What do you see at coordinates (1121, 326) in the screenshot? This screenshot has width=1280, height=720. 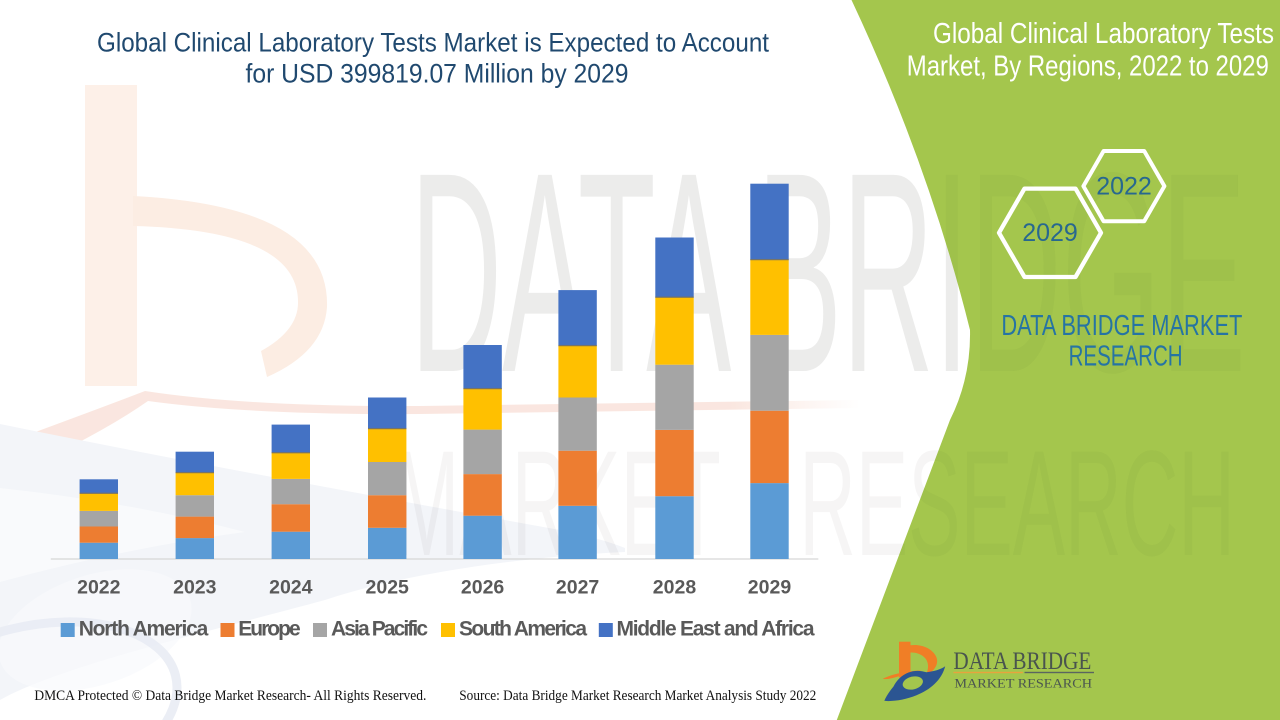 I see `svg-text: DATA BRIDGE MARKET` at bounding box center [1121, 326].